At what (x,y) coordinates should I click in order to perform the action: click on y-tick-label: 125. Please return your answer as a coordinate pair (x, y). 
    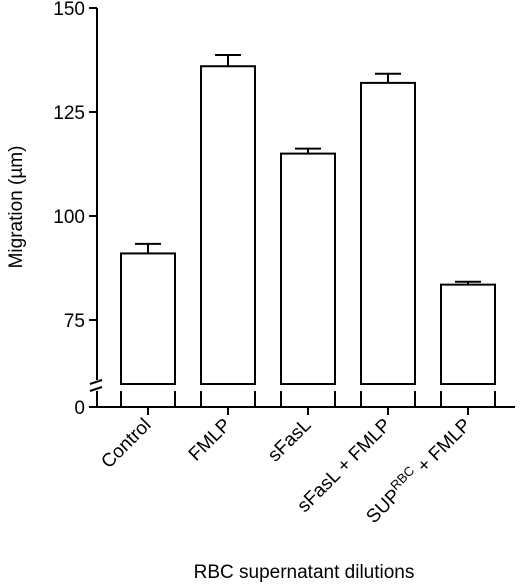
    Looking at the image, I should click on (69, 113).